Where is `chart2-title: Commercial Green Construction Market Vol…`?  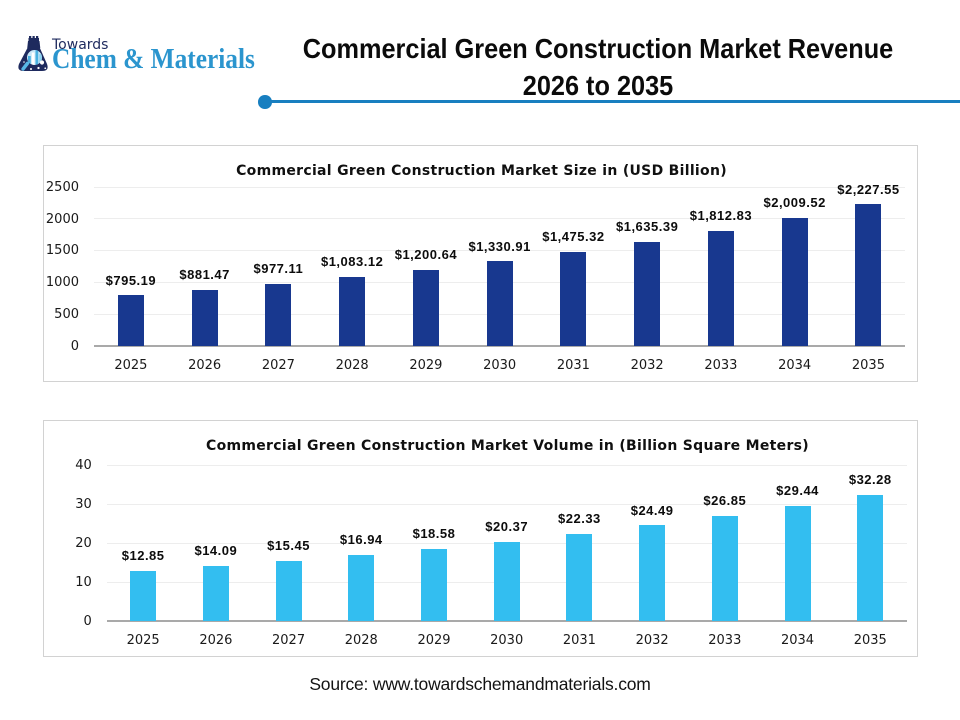
chart2-title: Commercial Green Construction Market Vol… is located at coordinates (507, 446).